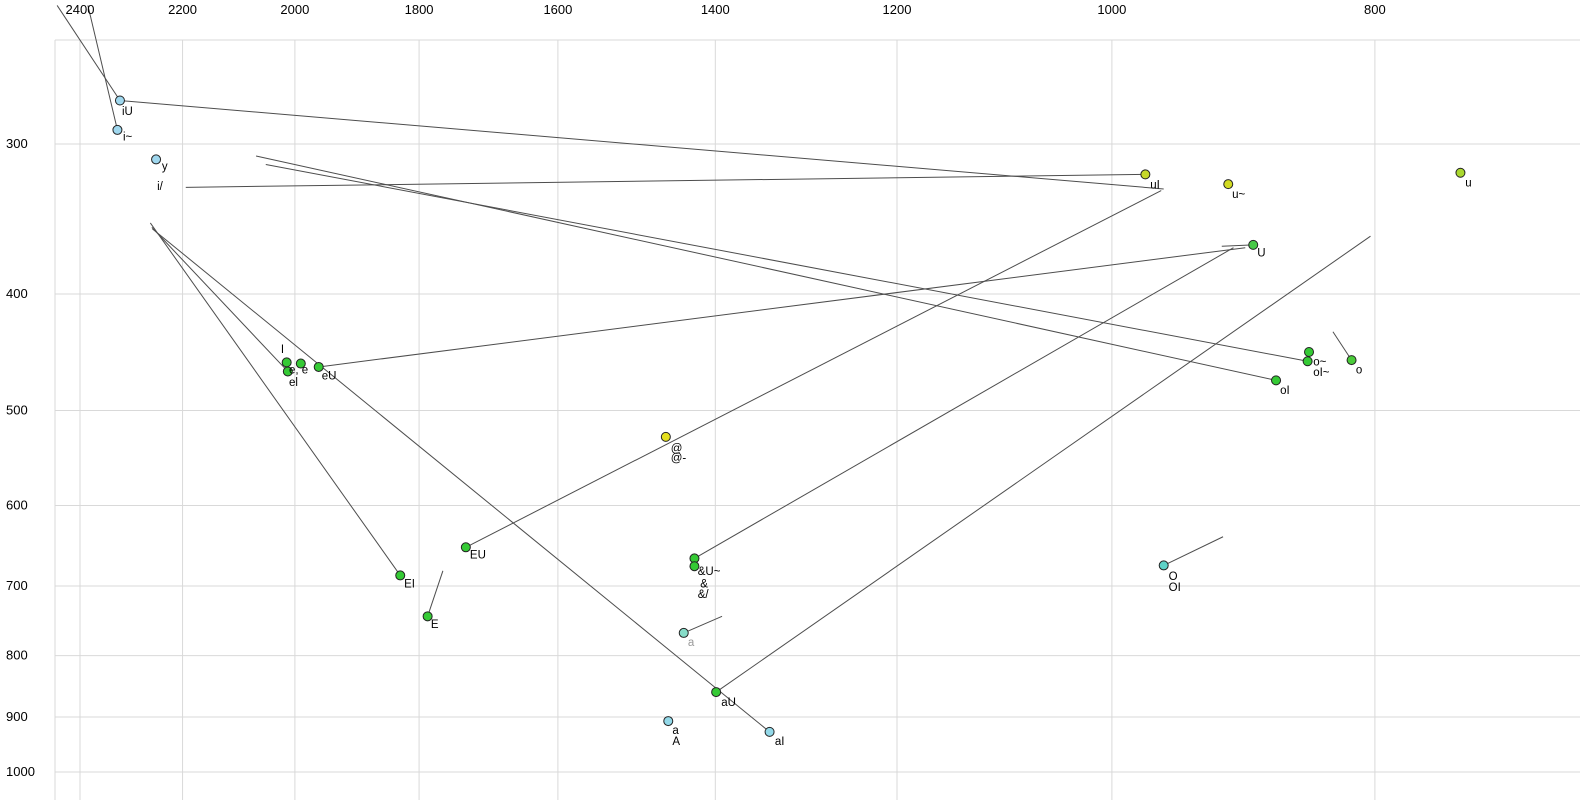 The width and height of the screenshot is (1580, 800). I want to click on vowel-label-y: y, so click(165, 167).